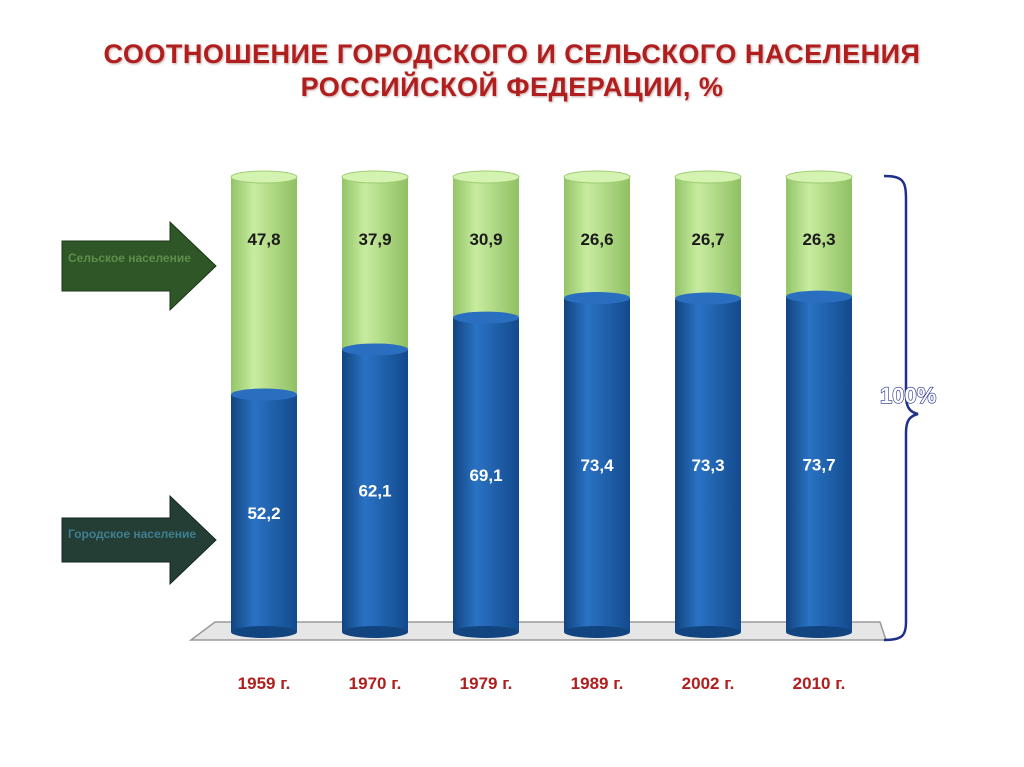 This screenshot has width=1024, height=767. I want to click on svg-text: Городское население, so click(132, 534).